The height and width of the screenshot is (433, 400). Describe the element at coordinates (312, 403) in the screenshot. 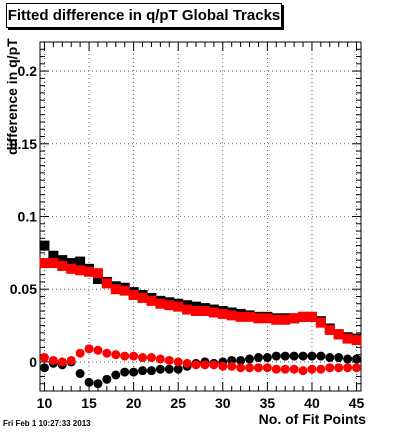

I see `x-tick-label: 40` at that location.